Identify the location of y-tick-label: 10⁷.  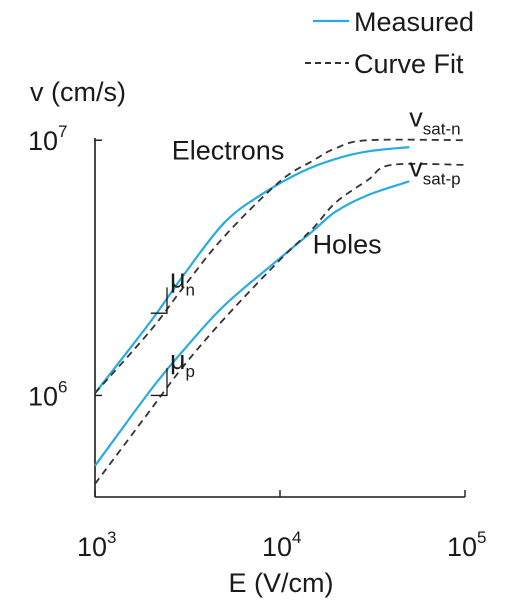
(48, 139).